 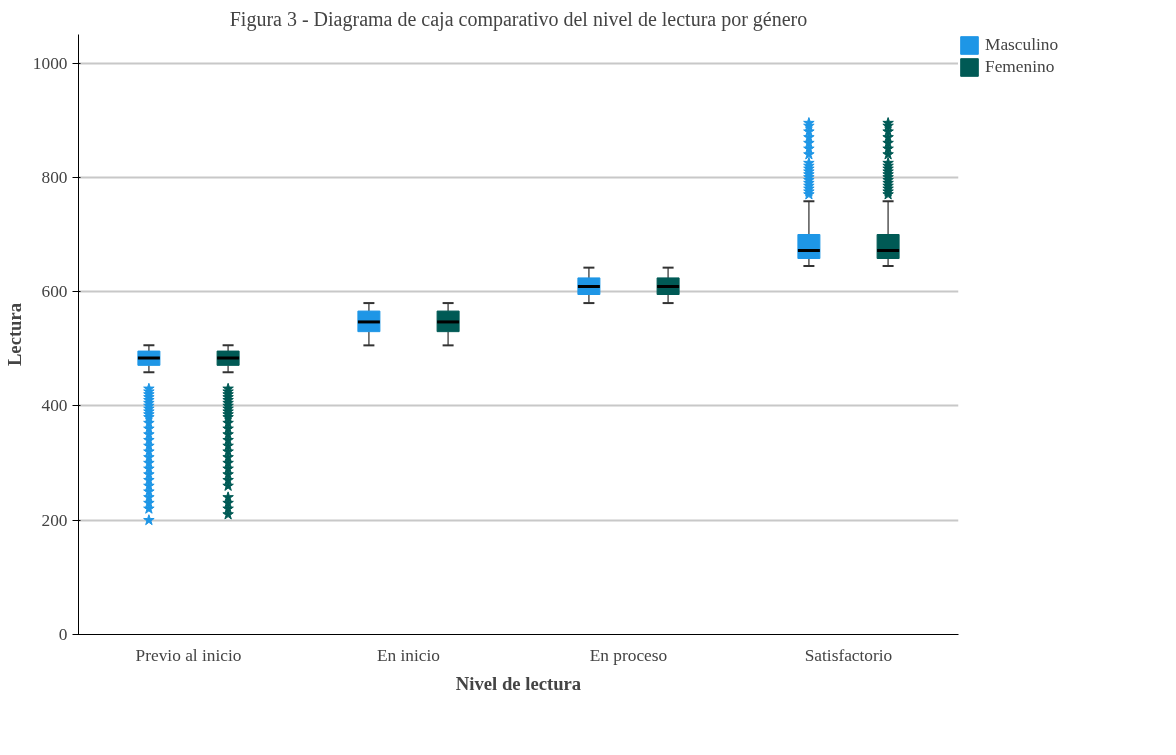 What do you see at coordinates (848, 655) in the screenshot?
I see `x-tick-label: Satisfactorio` at bounding box center [848, 655].